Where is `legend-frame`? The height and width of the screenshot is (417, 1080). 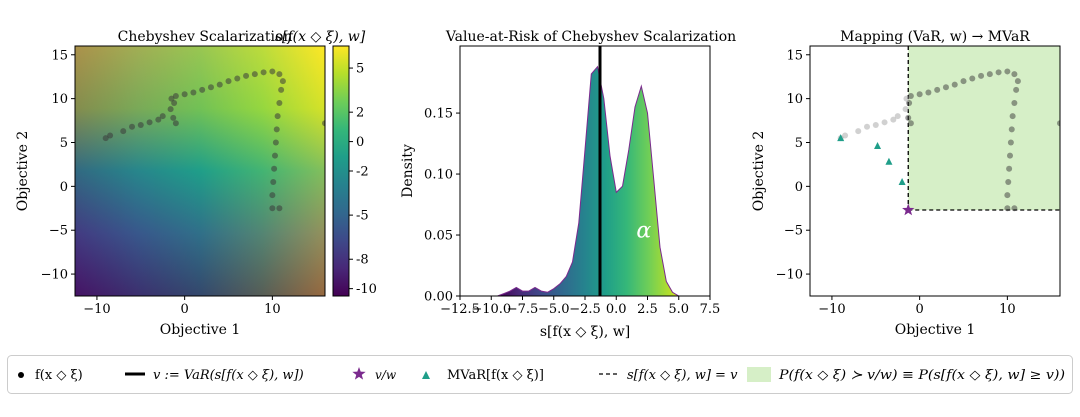 legend-frame is located at coordinates (540, 374).